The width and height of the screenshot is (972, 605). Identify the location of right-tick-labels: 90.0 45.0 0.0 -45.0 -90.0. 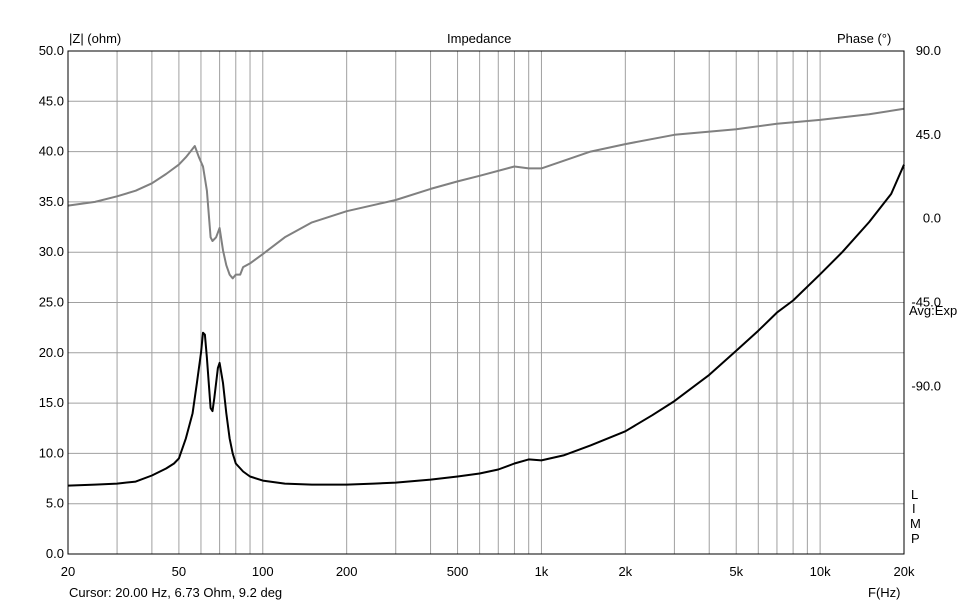
(926, 218).